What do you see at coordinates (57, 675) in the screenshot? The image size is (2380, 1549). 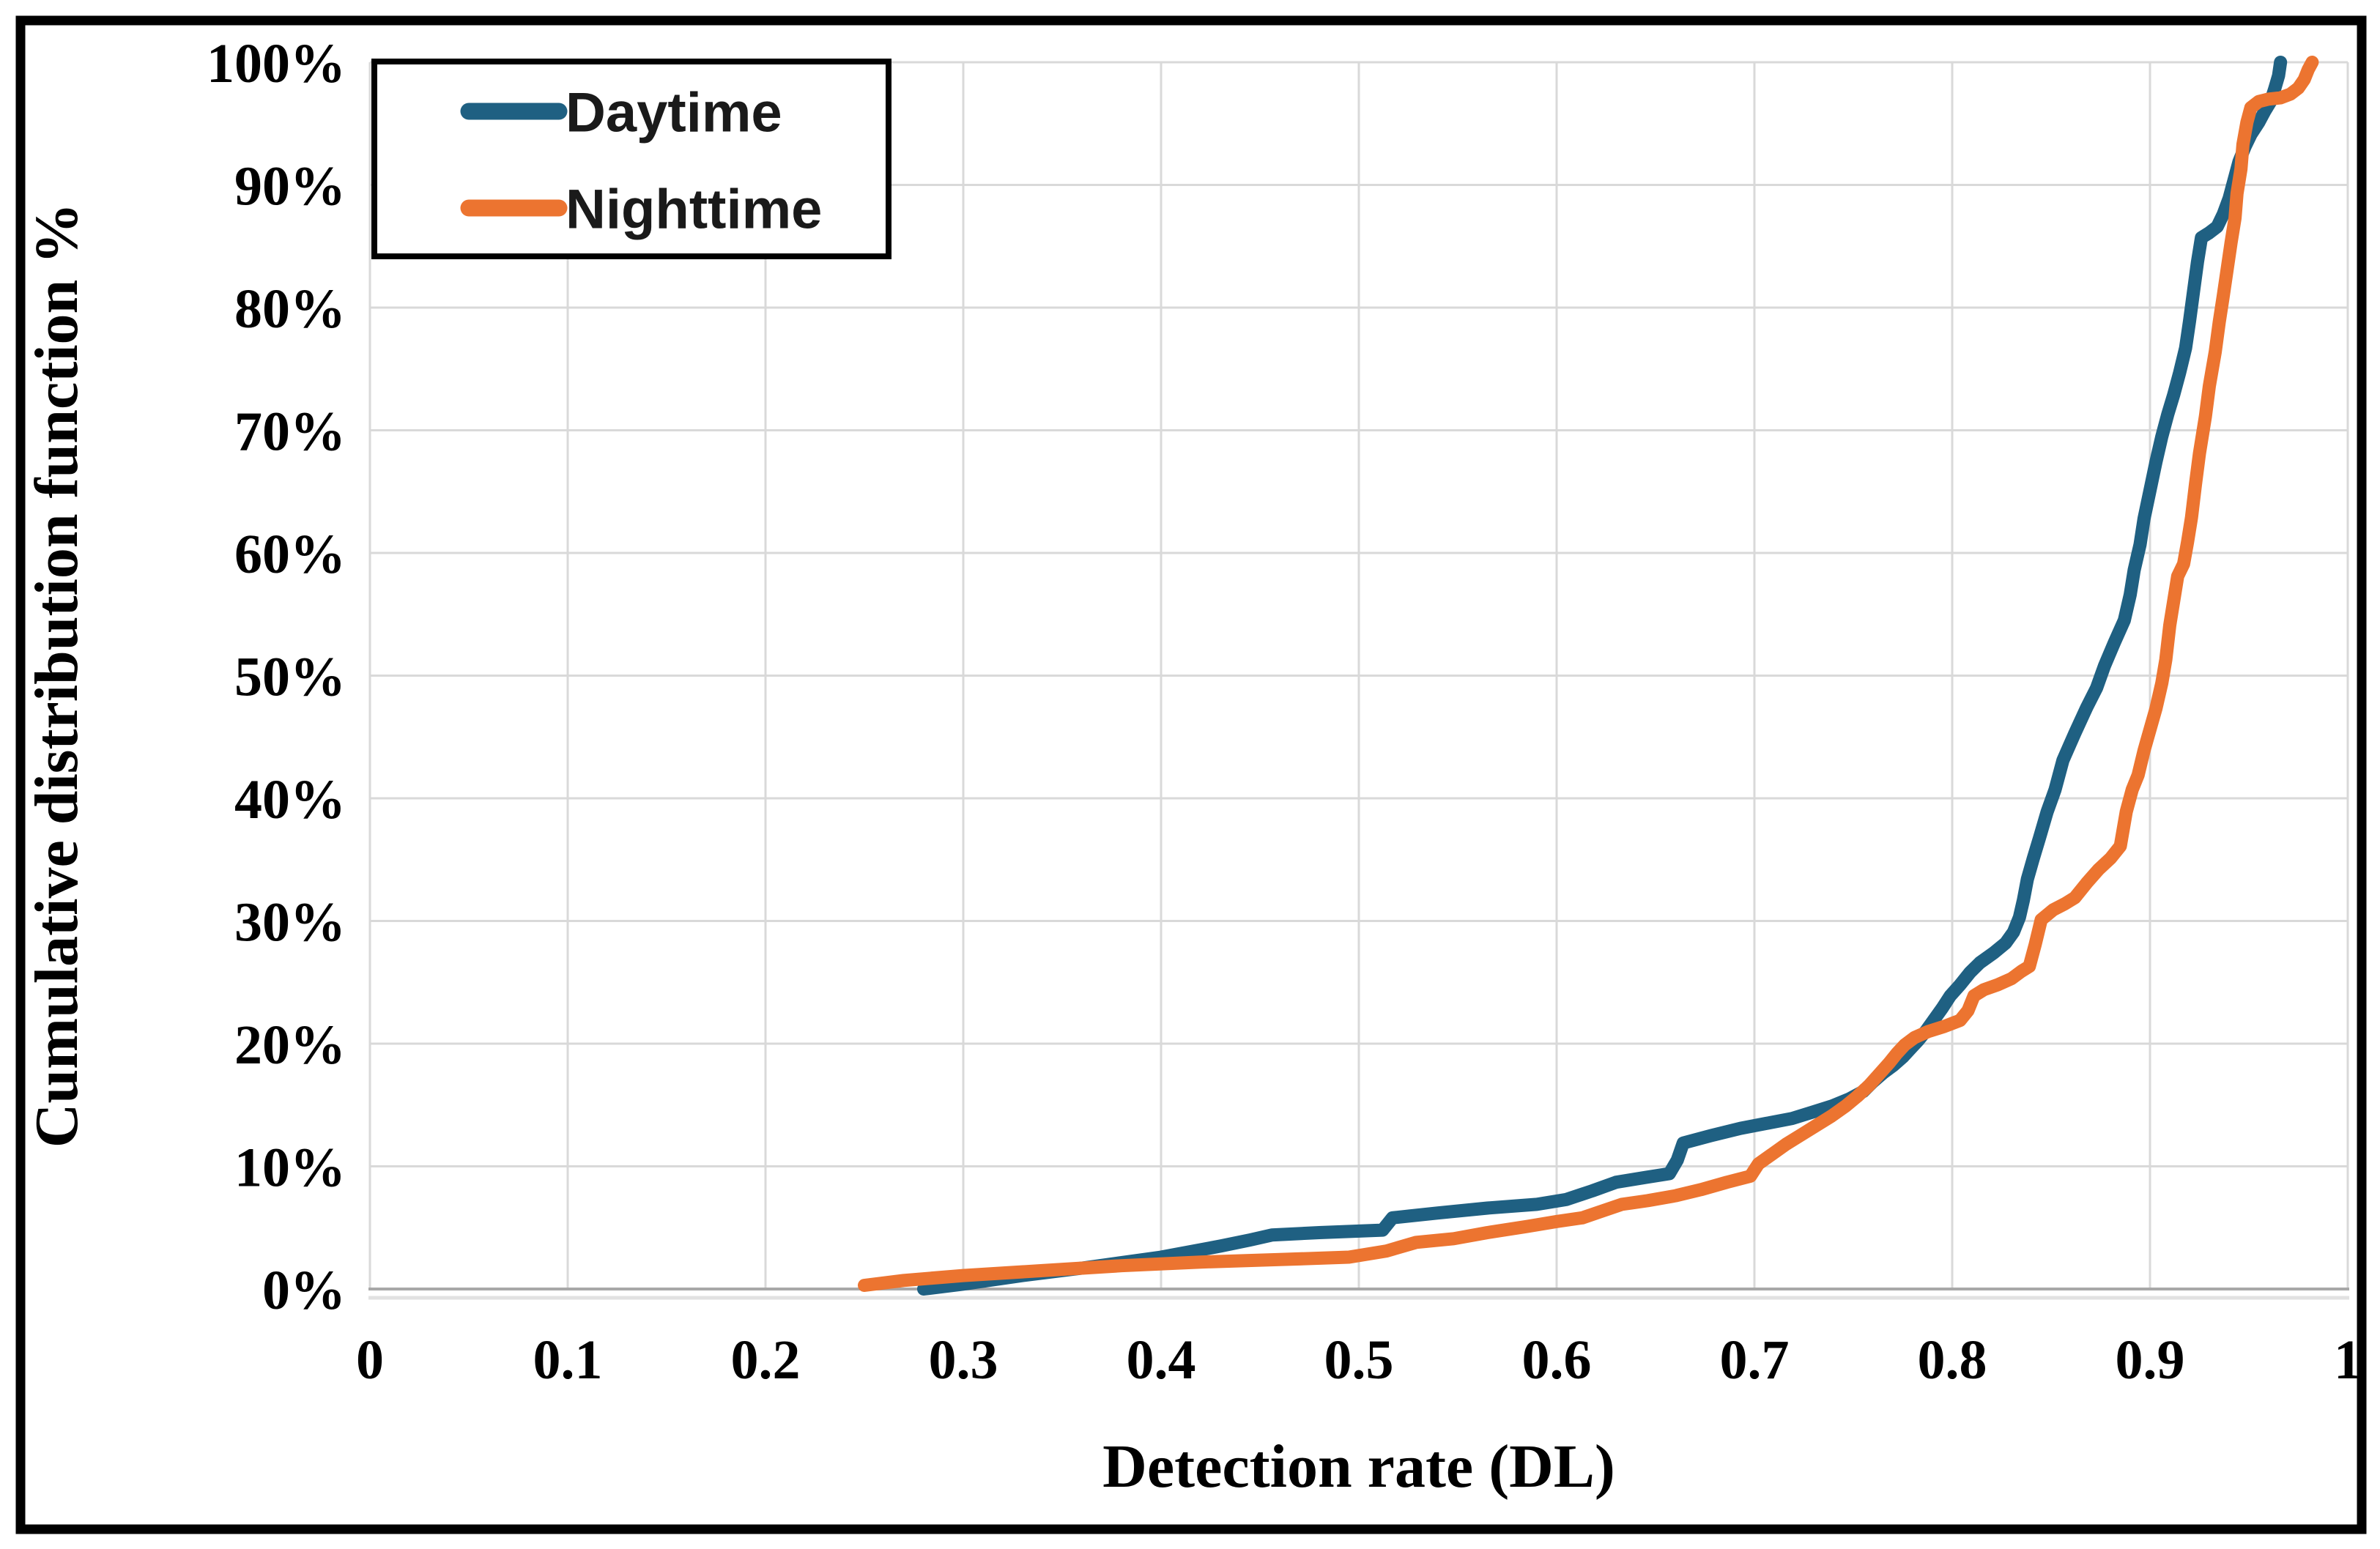 I see `y-axis-title: Cumulative distribution function %` at bounding box center [57, 675].